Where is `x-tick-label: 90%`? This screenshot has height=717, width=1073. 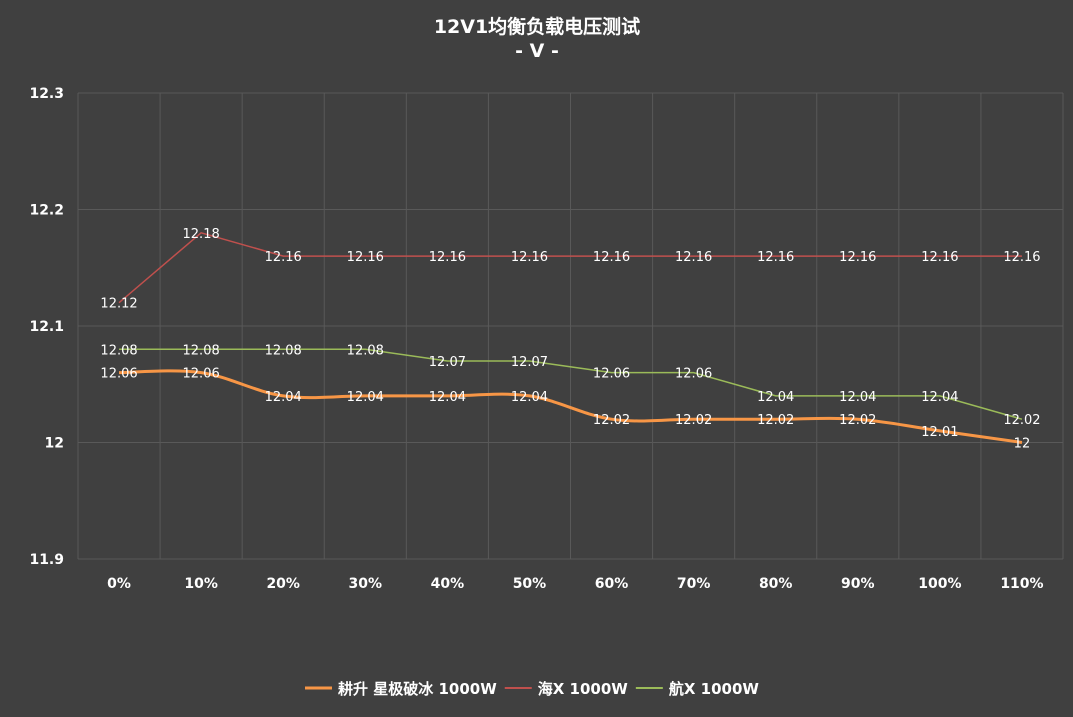
x-tick-label: 90% is located at coordinates (858, 584).